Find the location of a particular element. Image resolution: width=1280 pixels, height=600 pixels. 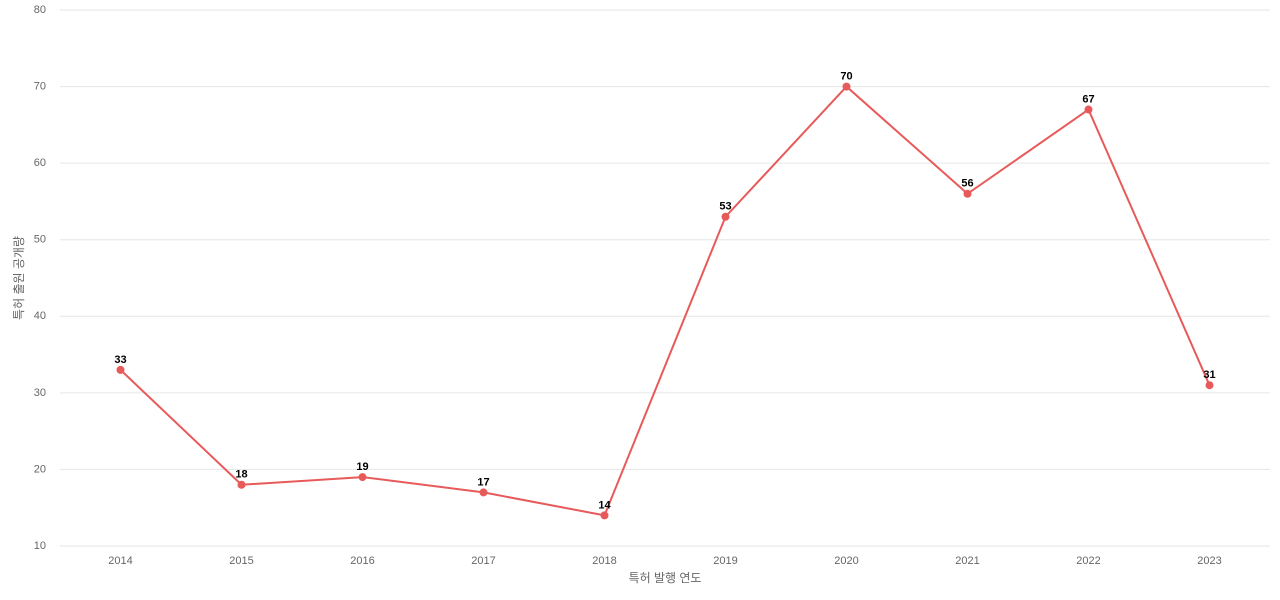

data-label: 17 is located at coordinates (483, 482).